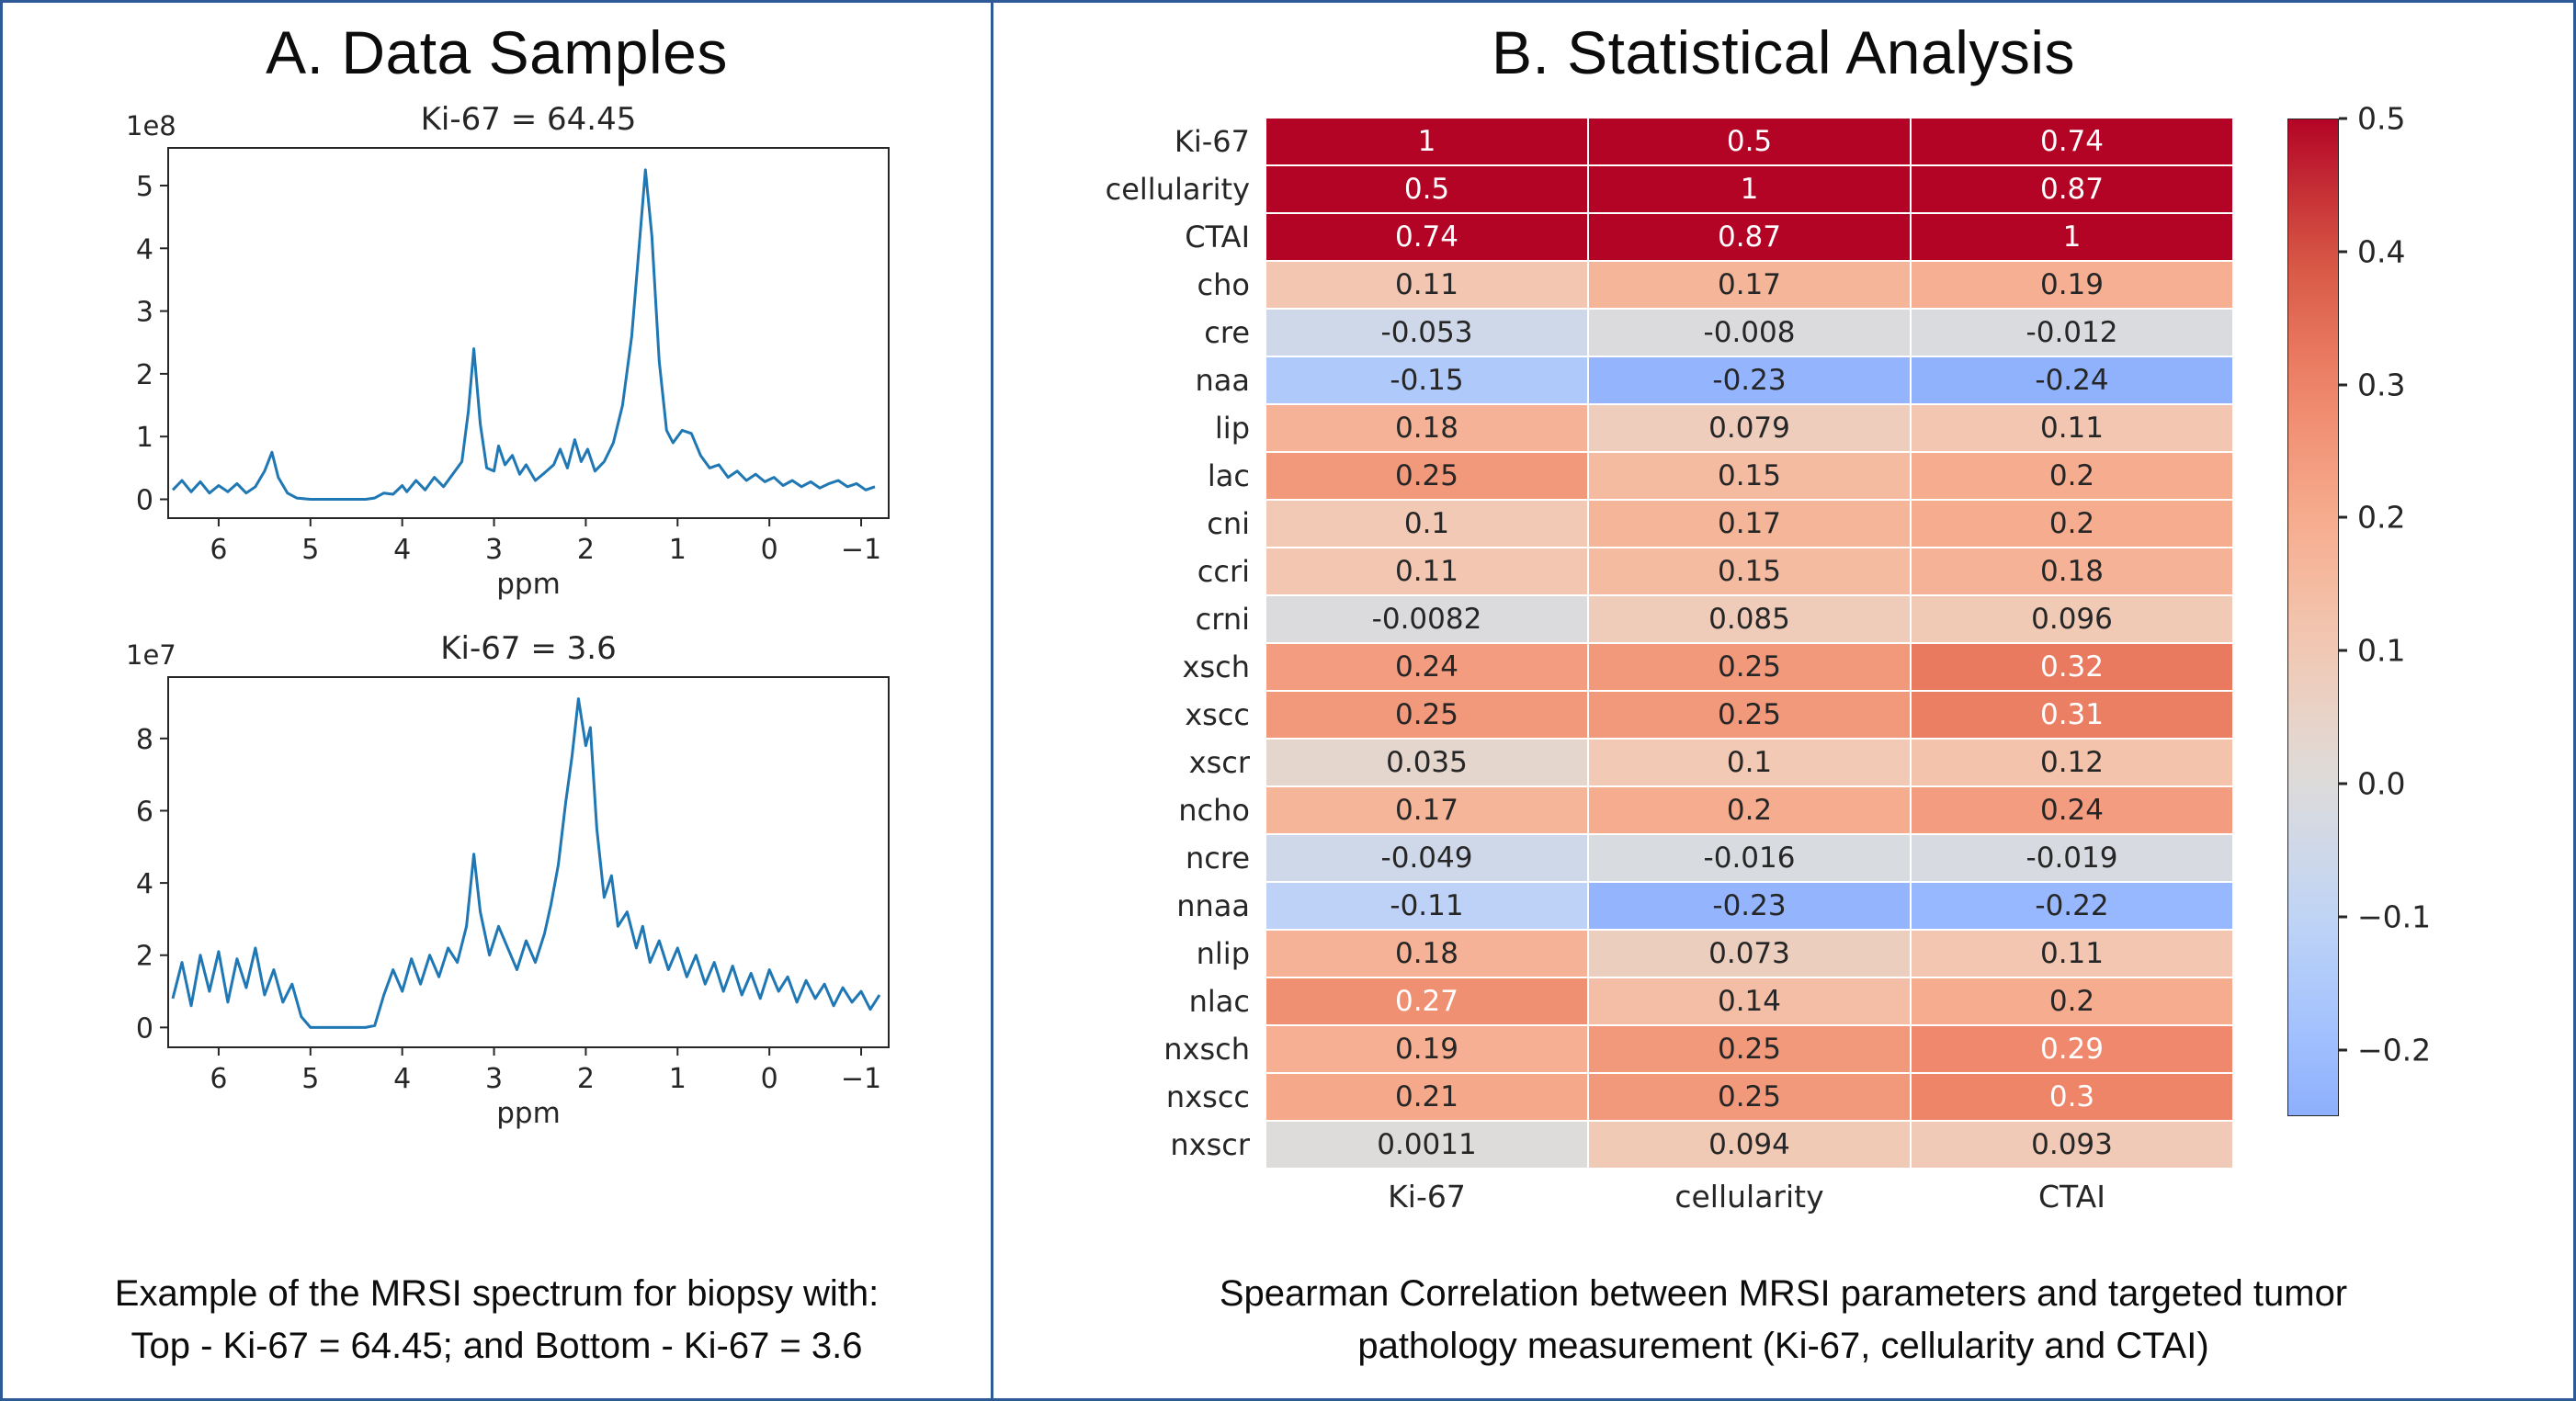  Describe the element at coordinates (1229, 523) in the screenshot. I see `heatmap-row-label: cni` at that location.